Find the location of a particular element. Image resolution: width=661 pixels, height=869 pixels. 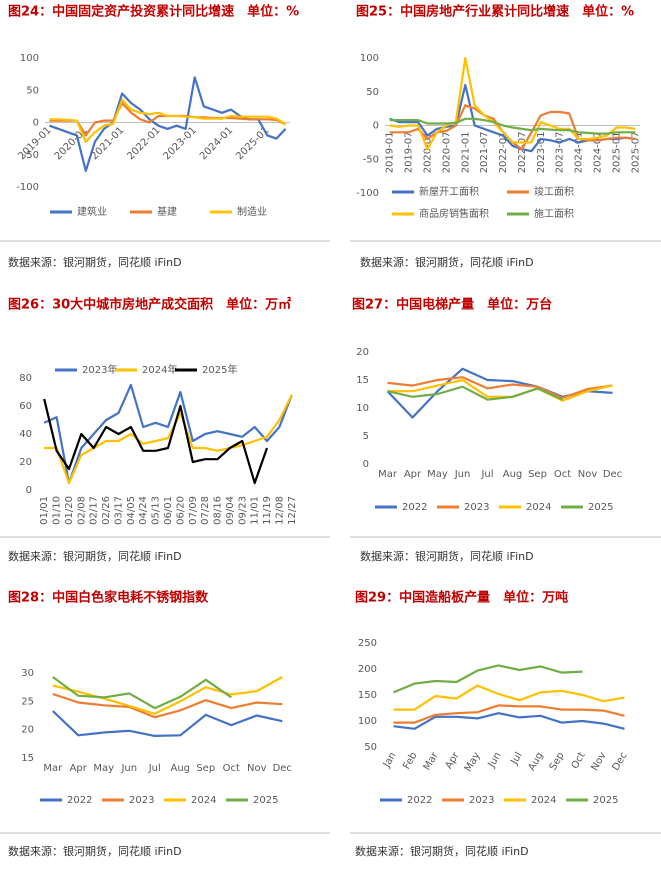

x-tick-label: 2024-01 is located at coordinates (579, 153).